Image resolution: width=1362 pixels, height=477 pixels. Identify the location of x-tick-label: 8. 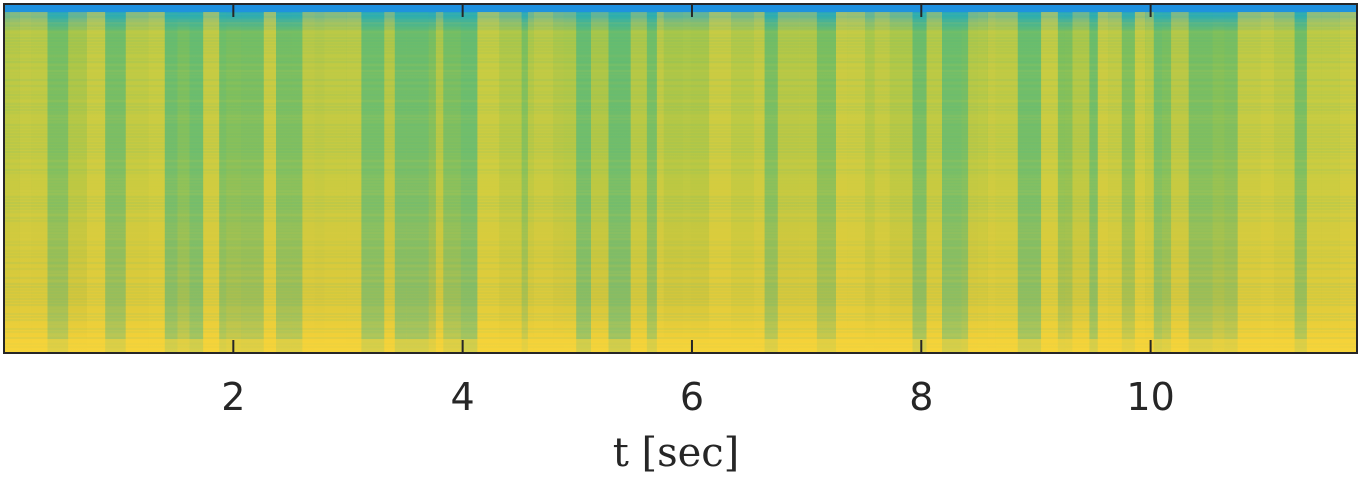
(921, 397).